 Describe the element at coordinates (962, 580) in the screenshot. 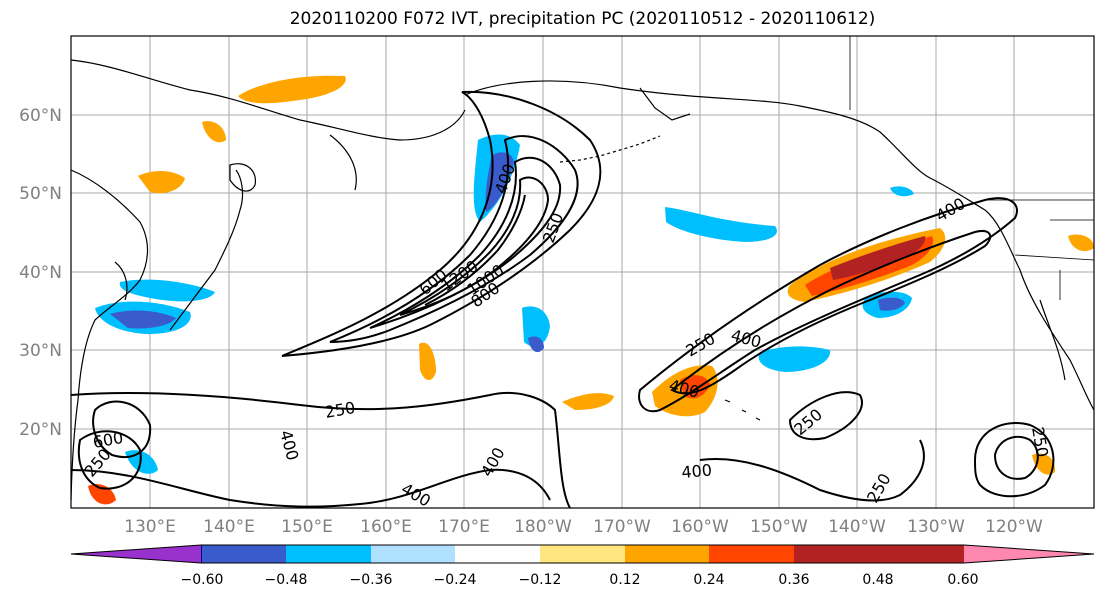

I see `colorbar-tick-label: 0.60` at that location.